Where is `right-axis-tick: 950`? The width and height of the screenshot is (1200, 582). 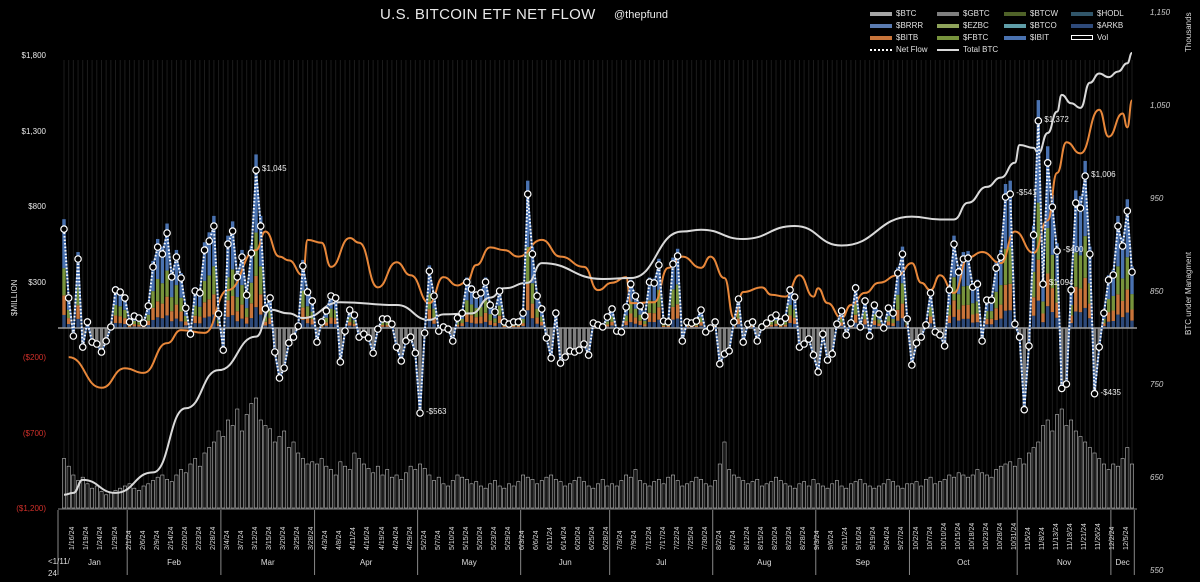 right-axis-tick: 950 is located at coordinates (1157, 198).